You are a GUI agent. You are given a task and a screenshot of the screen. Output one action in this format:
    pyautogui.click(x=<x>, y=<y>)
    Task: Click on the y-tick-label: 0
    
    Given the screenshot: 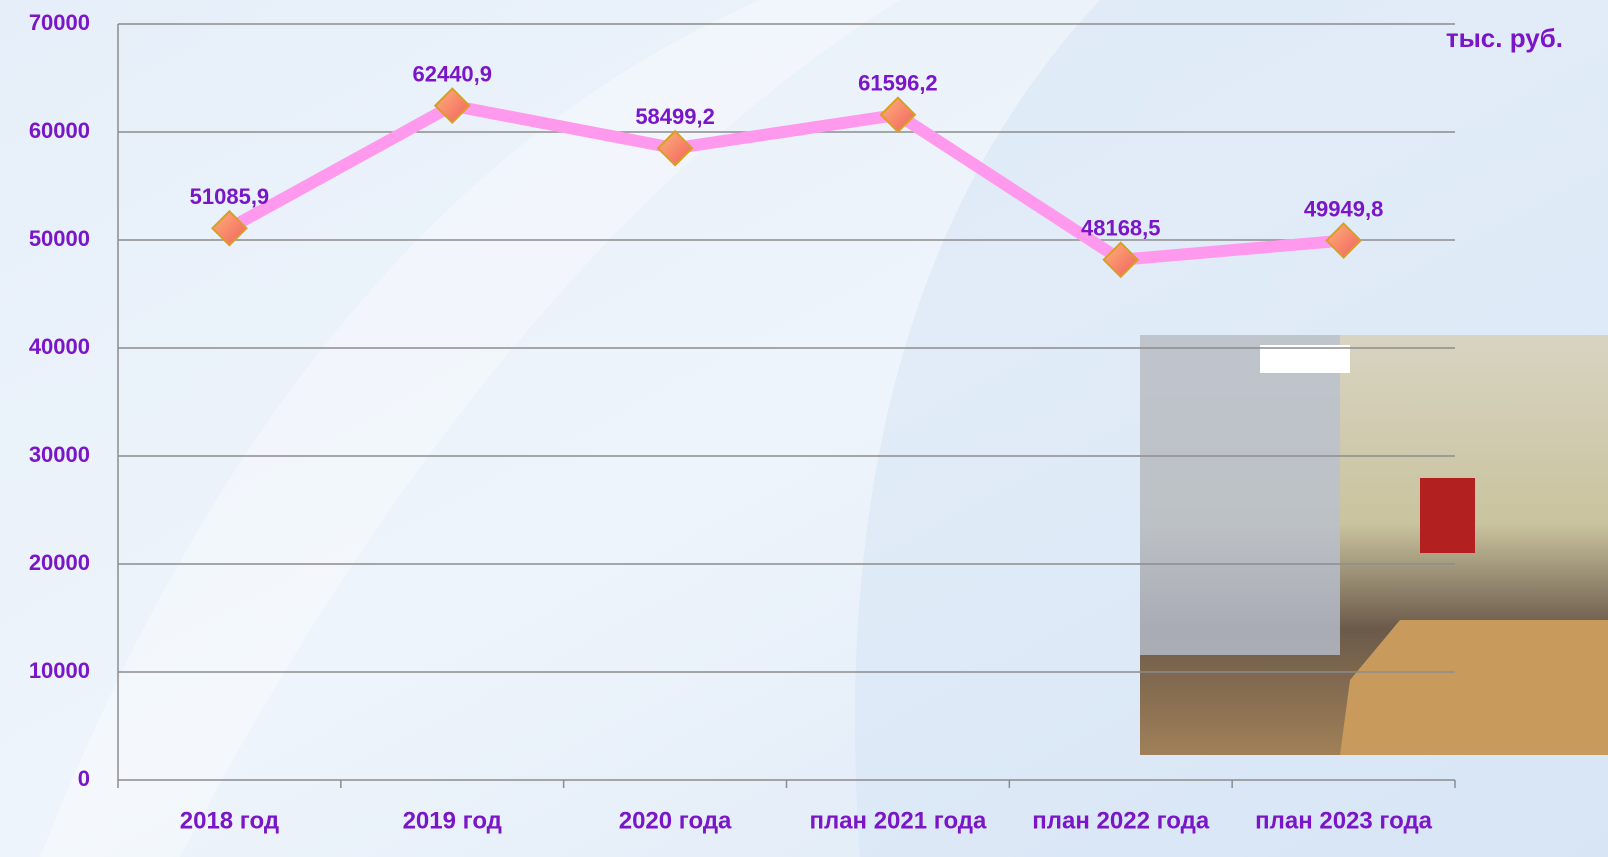 What is the action you would take?
    pyautogui.click(x=84, y=778)
    